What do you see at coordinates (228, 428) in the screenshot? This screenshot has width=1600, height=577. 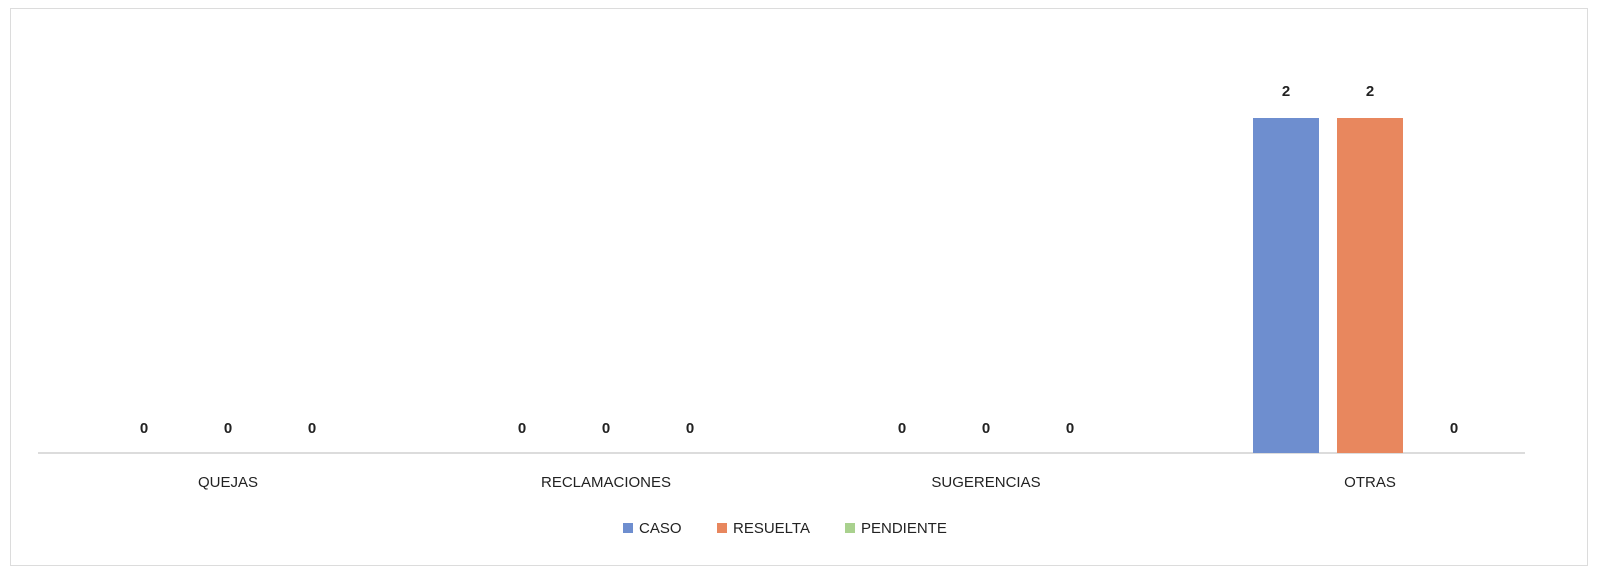 I see `value-label-resuelta-quejas: 0` at bounding box center [228, 428].